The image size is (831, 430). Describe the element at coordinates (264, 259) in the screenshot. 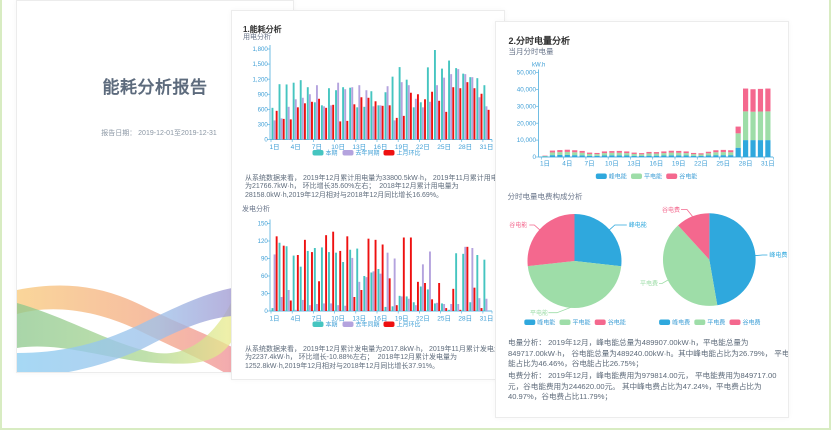

I see `svg-text: 90` at that location.